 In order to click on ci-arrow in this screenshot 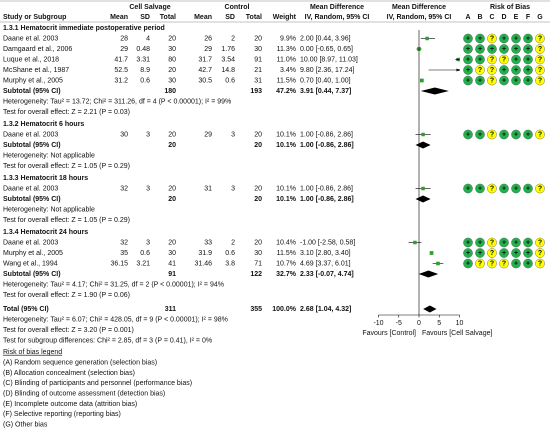, I will do `click(458, 70)`.